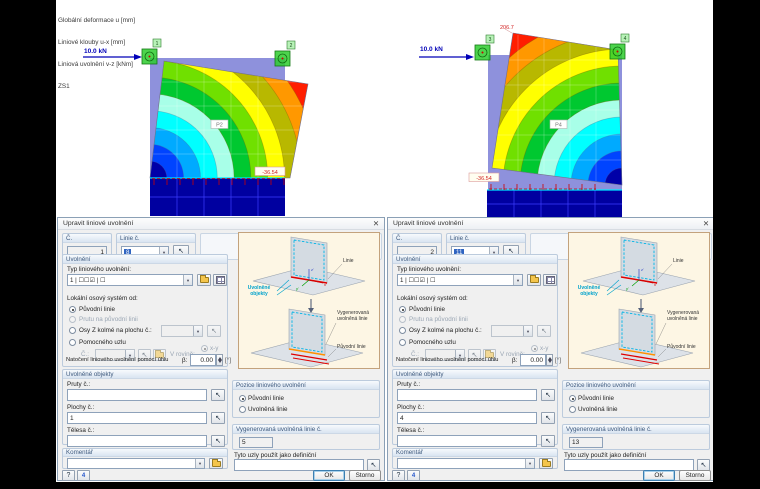  I want to click on pick-icon: ↖, so click(218, 441).